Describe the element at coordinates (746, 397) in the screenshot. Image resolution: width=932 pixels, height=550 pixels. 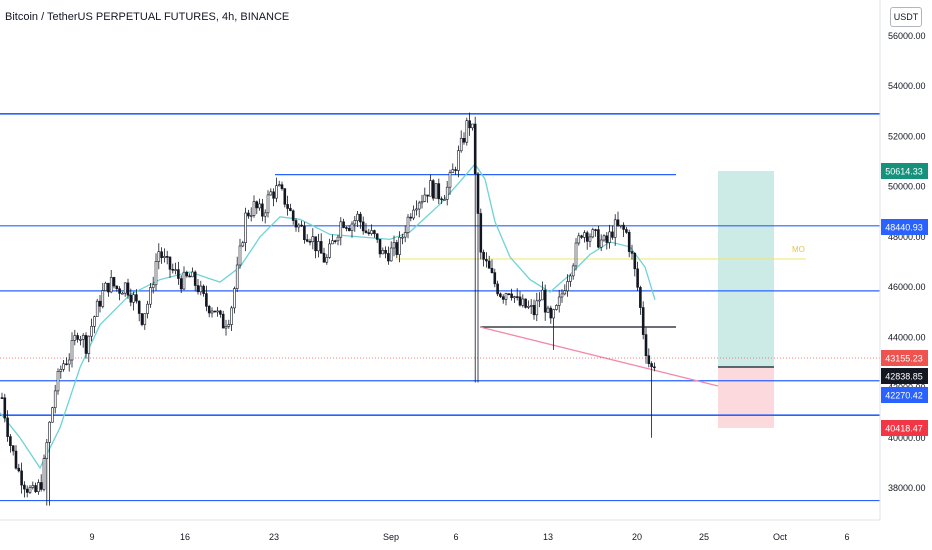
I see `stop-zone` at that location.